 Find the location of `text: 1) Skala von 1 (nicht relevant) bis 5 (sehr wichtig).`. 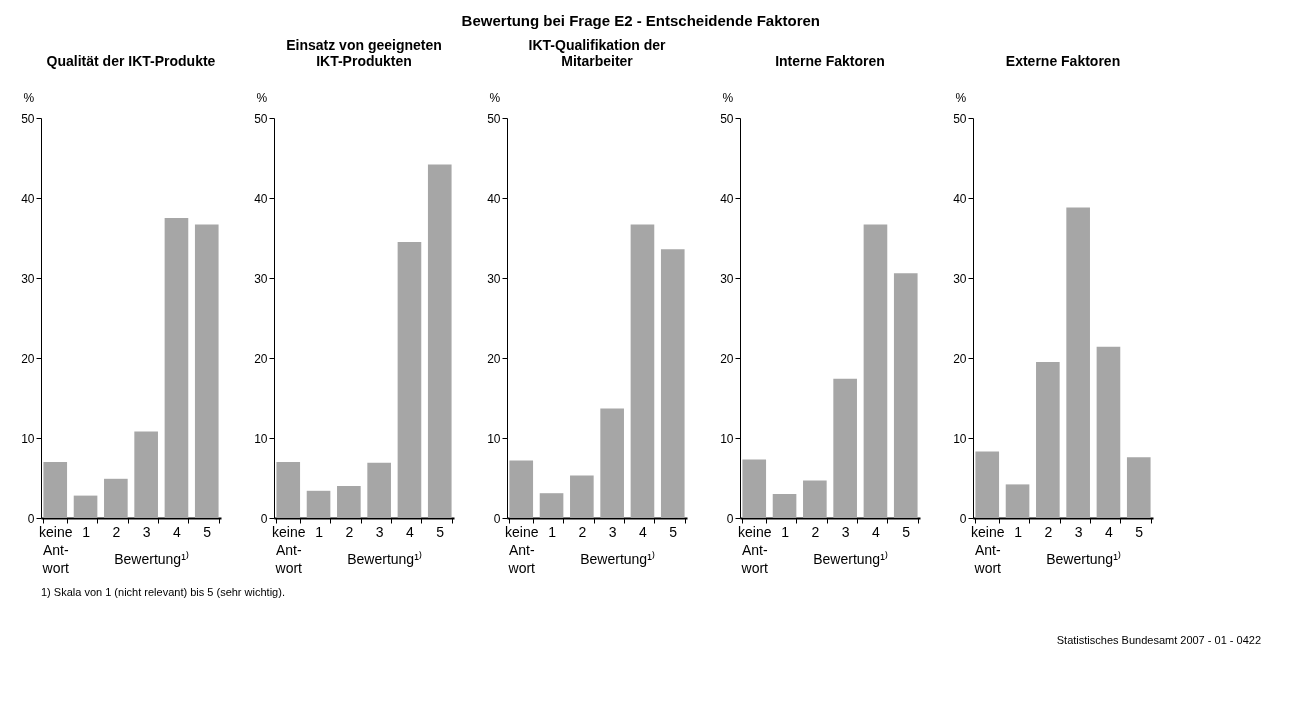

text: 1) Skala von 1 (nicht relevant) bis 5 (sehr wichtig). is located at coordinates (163, 592).